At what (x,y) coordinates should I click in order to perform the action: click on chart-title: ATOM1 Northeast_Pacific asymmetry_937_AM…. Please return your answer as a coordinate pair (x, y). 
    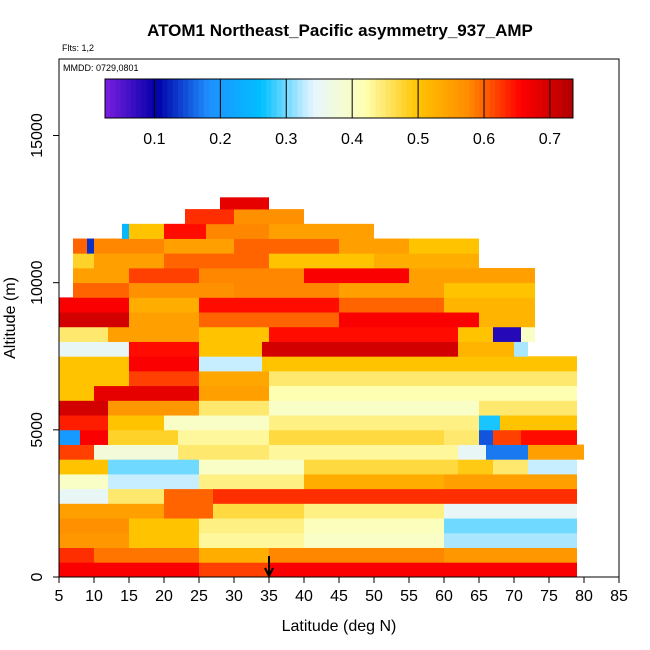
    Looking at the image, I should click on (340, 30).